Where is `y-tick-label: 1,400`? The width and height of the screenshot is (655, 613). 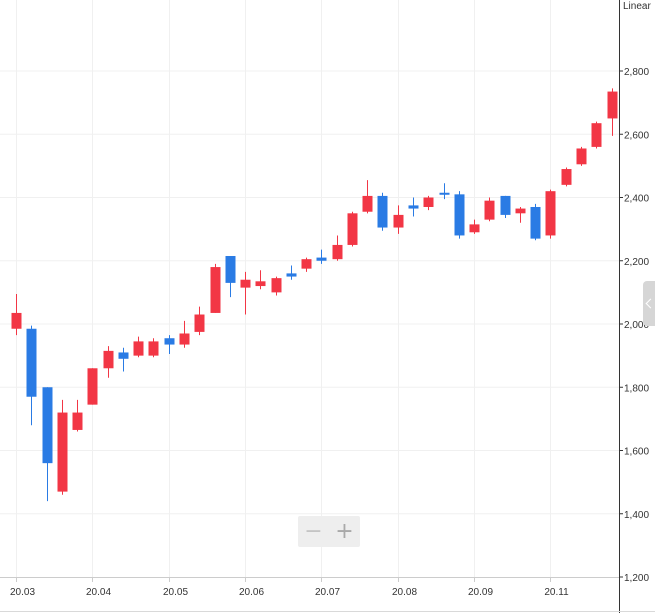 y-tick-label: 1,400 is located at coordinates (636, 515).